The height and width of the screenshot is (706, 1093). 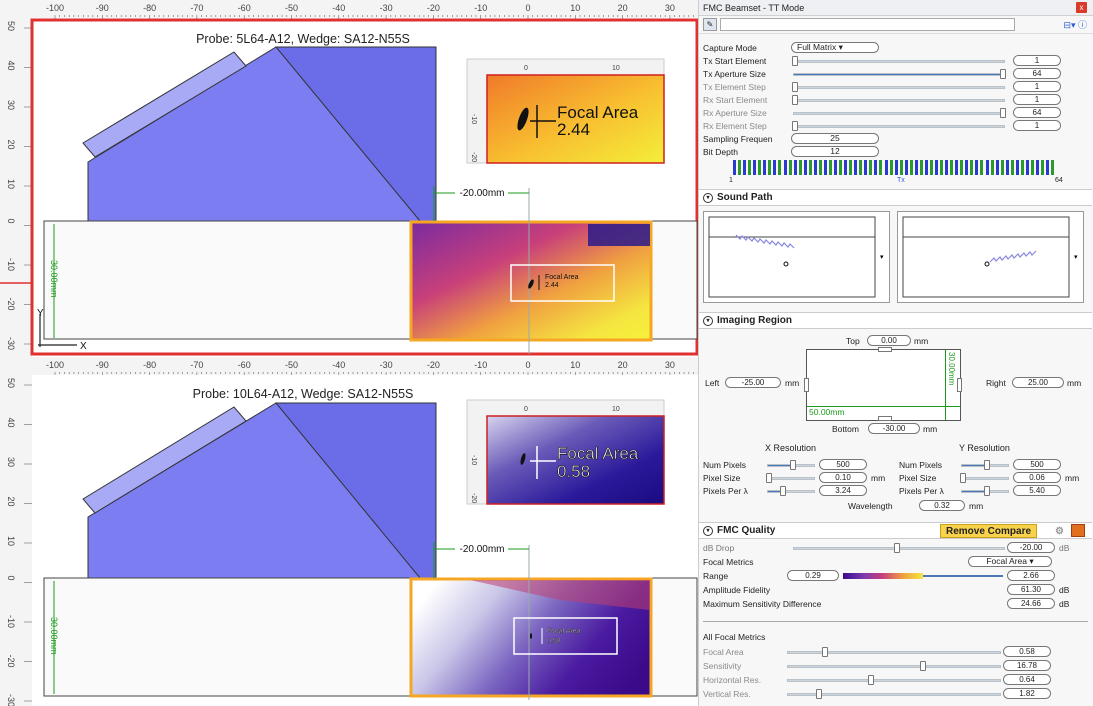 I want to click on sensitivity-row: Sensitivity 16.78, so click(x=895, y=666).